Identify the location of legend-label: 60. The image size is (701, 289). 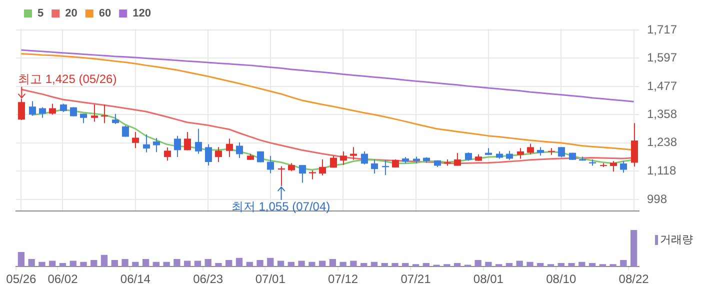
(105, 14).